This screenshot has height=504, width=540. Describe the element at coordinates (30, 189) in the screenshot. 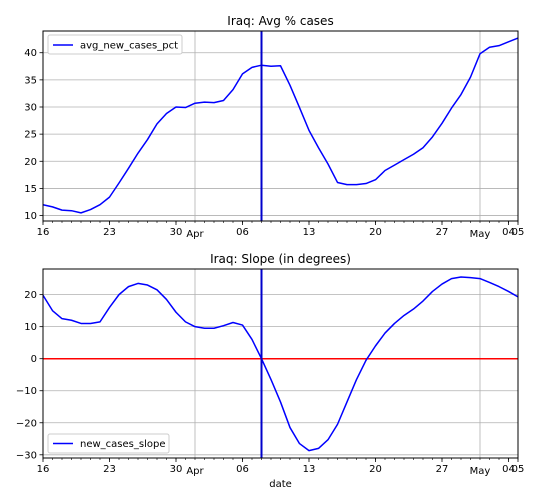

I see `y-tick-label: 15` at that location.